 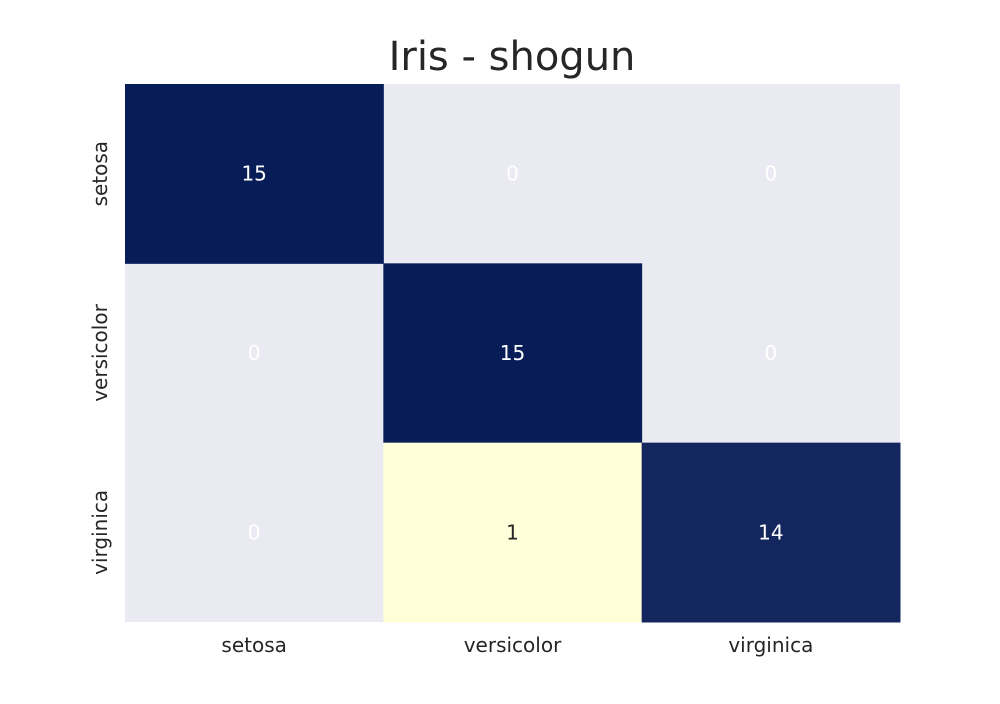 What do you see at coordinates (513, 645) in the screenshot?
I see `x-tick-label-versicolor: versicolor` at bounding box center [513, 645].